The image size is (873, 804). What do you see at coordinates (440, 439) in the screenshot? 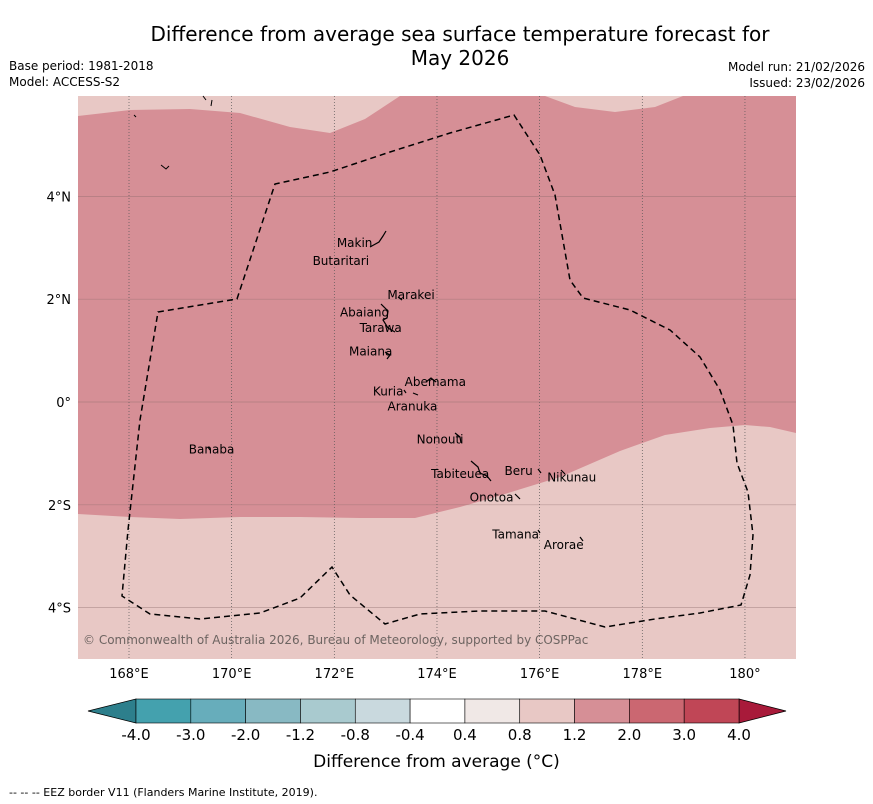
I see `island-label: Nonouti` at bounding box center [440, 439].